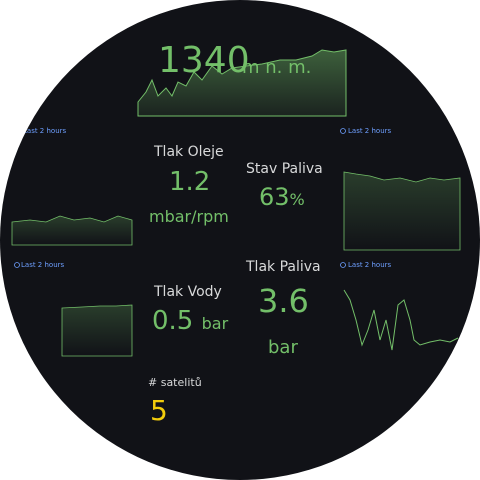  Describe the element at coordinates (175, 382) in the screenshot. I see `panel-title: # satelitů` at that location.